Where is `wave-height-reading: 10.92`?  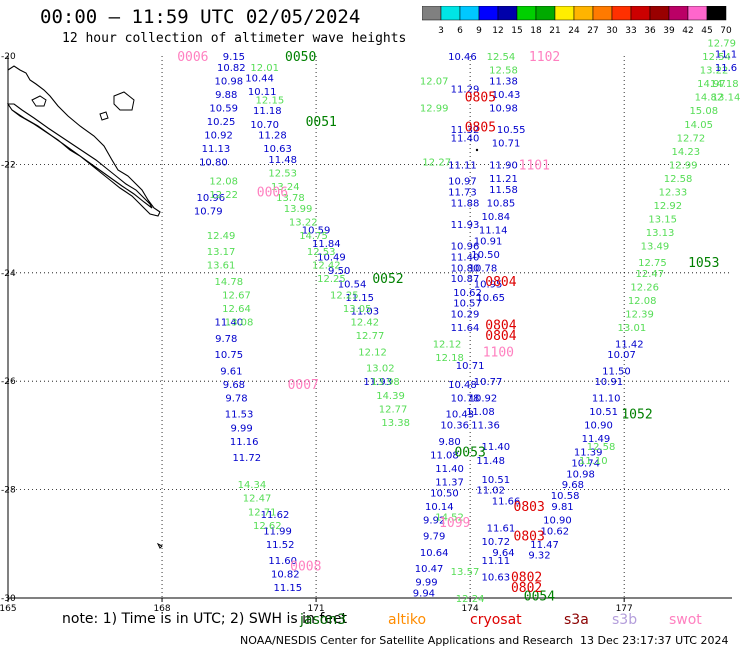
wave-height-reading: 10.92 is located at coordinates (218, 136).